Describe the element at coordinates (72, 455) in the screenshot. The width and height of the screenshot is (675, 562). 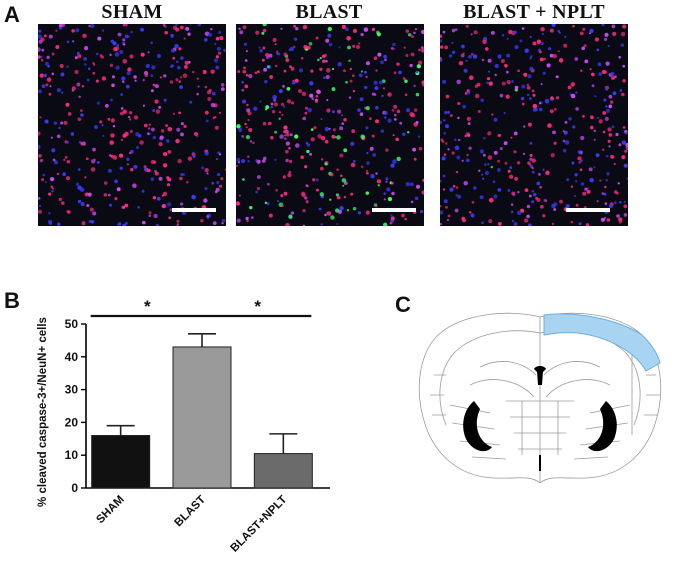
I see `y-tick-label: 10` at that location.